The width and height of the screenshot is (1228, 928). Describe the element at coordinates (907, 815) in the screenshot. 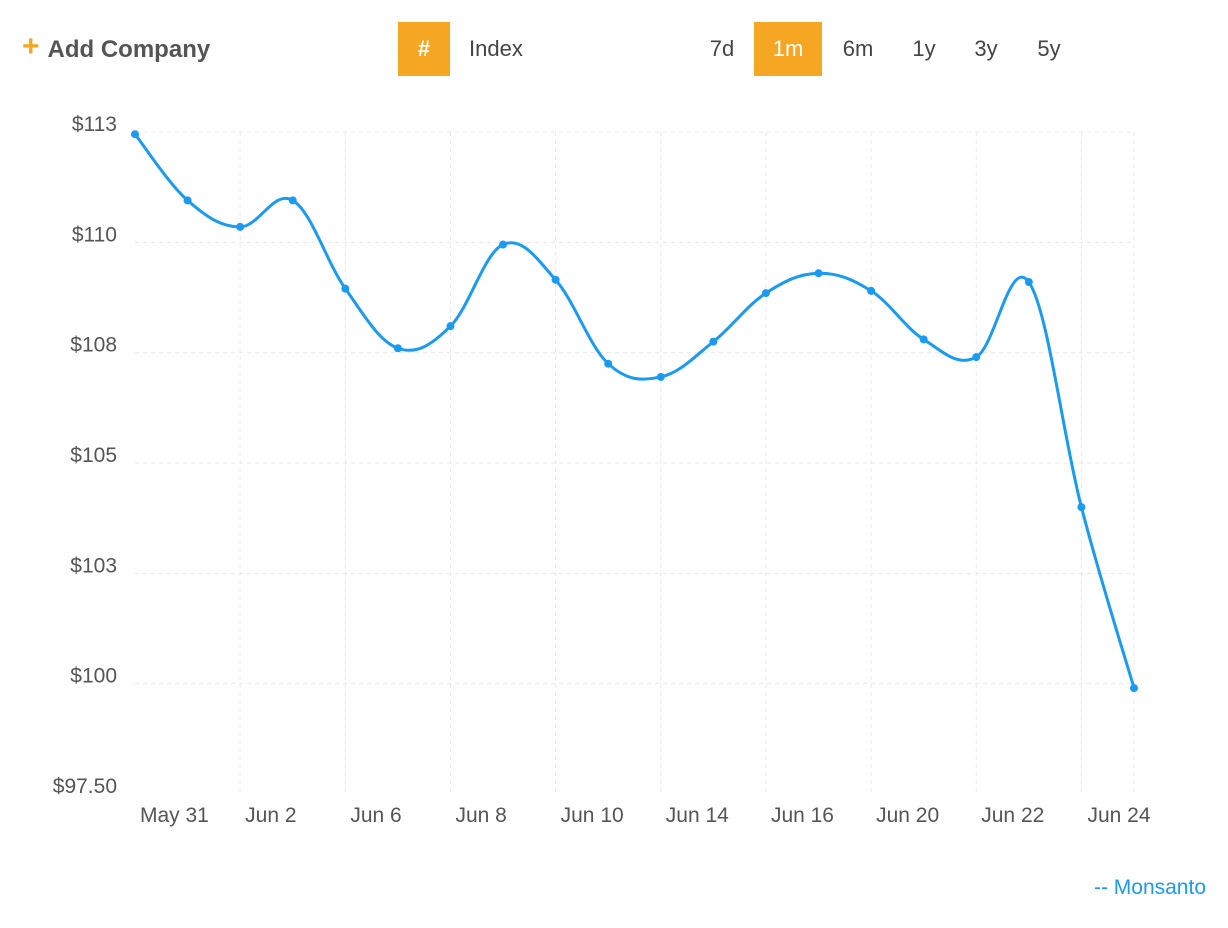

I see `x-tick-label: Jun 20` at that location.